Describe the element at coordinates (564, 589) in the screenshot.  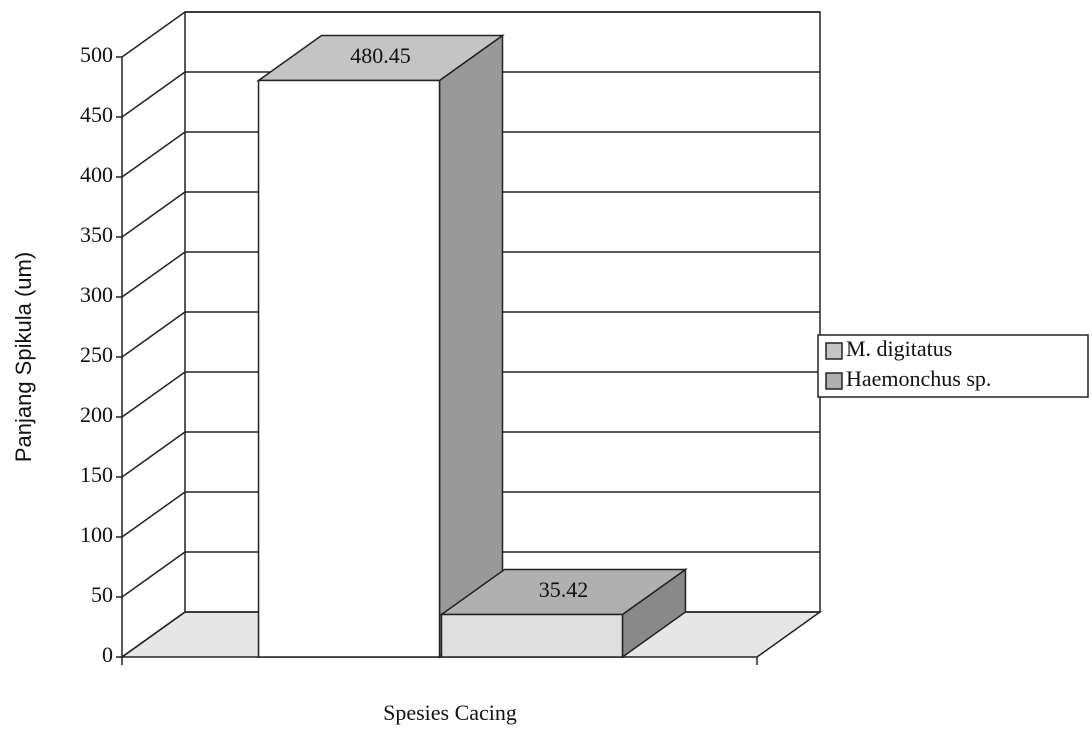
I see `data-label: 35.42` at that location.